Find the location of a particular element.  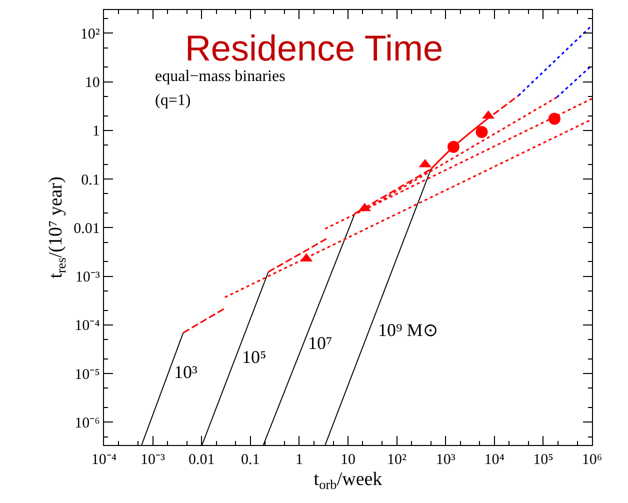

x-tick-label: 10⁵ is located at coordinates (543, 460).